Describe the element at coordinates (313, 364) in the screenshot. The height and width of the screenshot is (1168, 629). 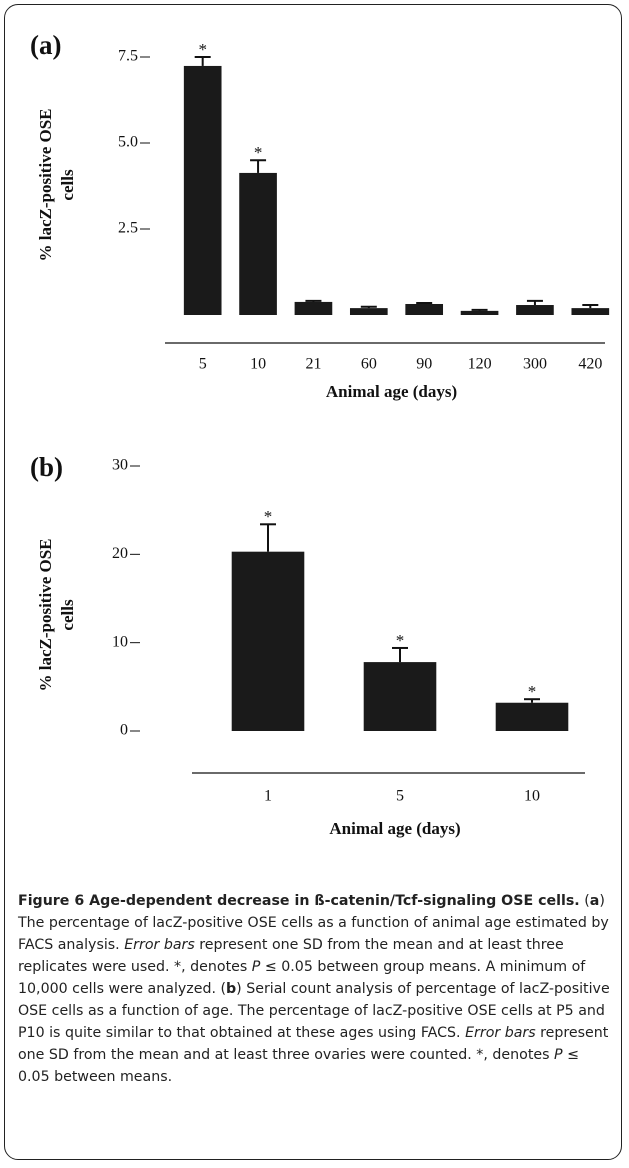
I see `x-tick-label: 21` at that location.